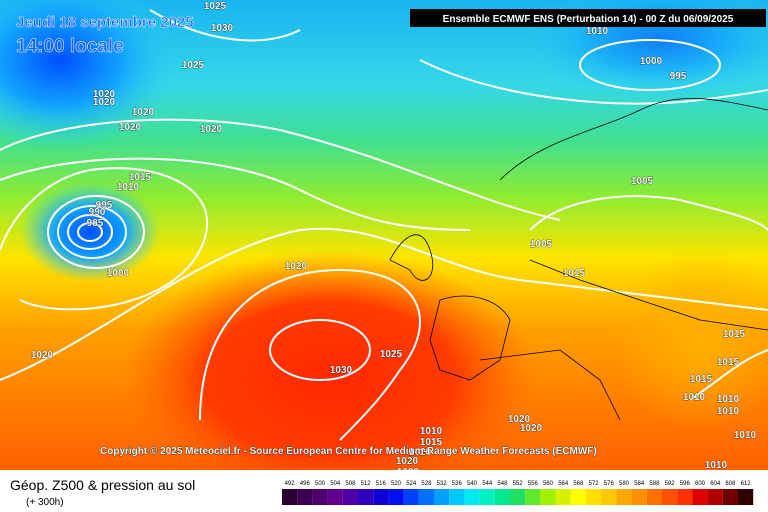 The width and height of the screenshot is (768, 512). What do you see at coordinates (670, 484) in the screenshot?
I see `scale-label: 592` at bounding box center [670, 484].